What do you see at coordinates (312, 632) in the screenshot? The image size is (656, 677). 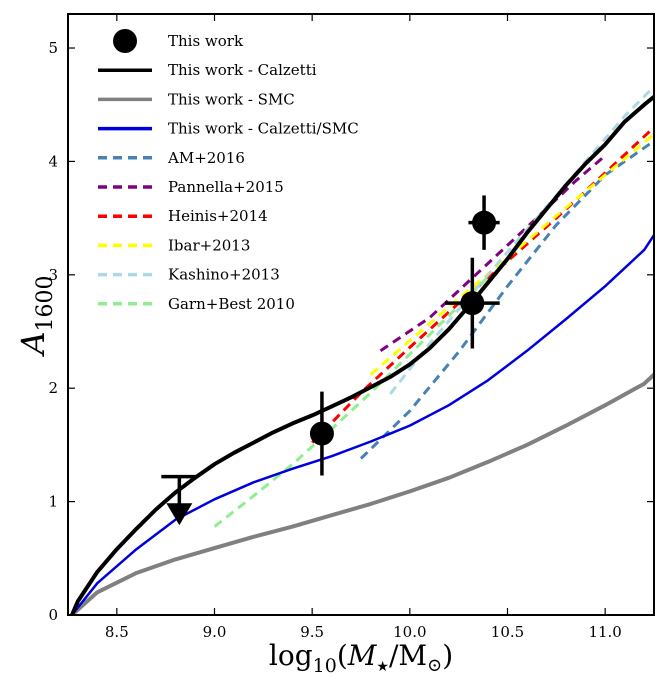 I see `x-tick-label-2: 9.5` at bounding box center [312, 632].